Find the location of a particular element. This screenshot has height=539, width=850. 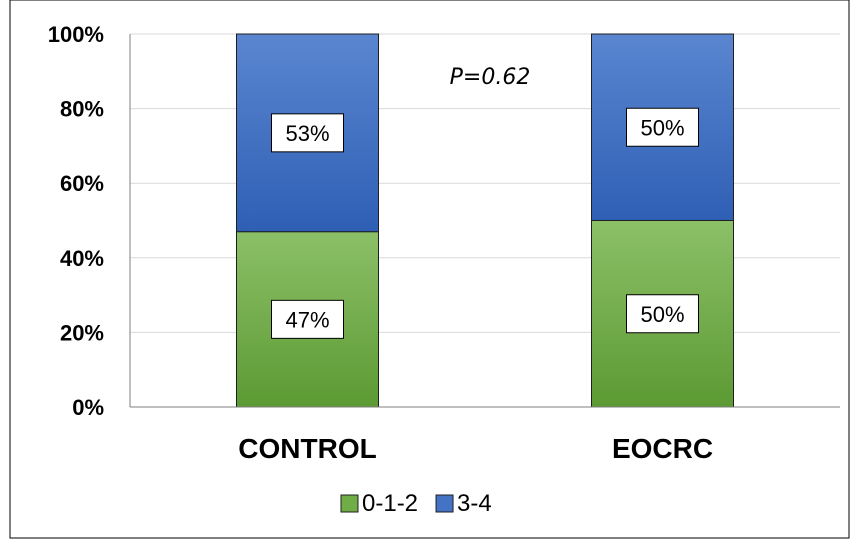

data-label-text: 53% is located at coordinates (307, 133).